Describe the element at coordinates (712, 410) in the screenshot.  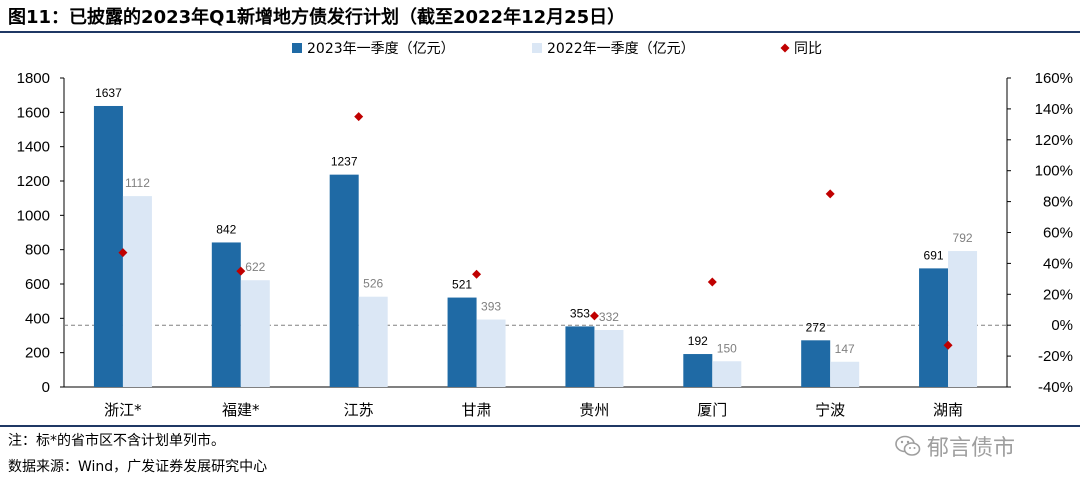
I see `category-label: 厦门` at that location.